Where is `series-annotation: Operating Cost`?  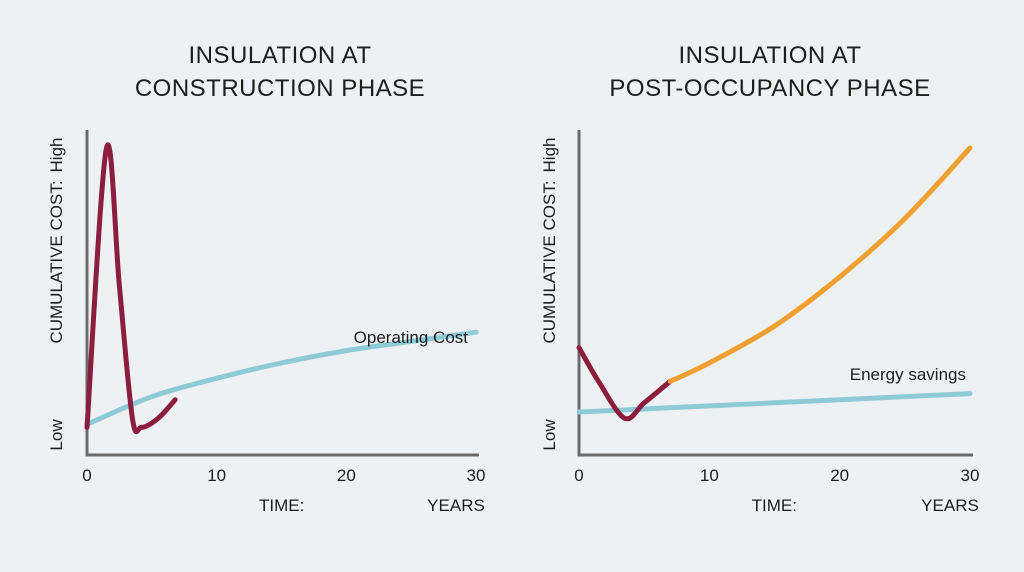 series-annotation: Operating Cost is located at coordinates (411, 337).